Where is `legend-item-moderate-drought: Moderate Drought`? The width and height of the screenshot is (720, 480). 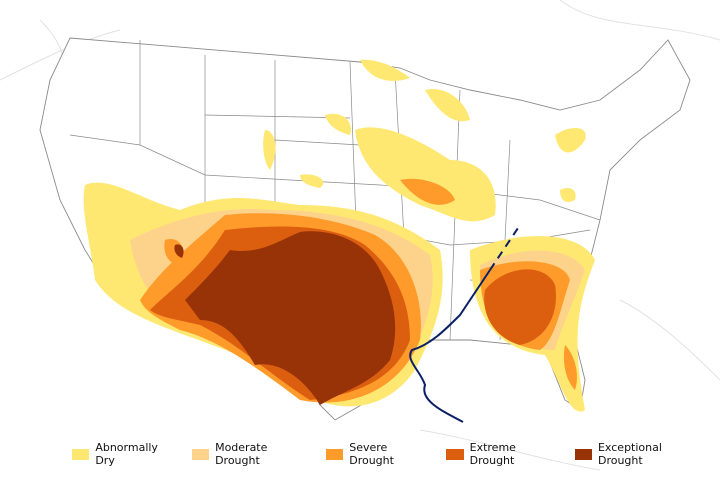
legend-item-moderate-drought: Moderate Drought is located at coordinates (251, 454).